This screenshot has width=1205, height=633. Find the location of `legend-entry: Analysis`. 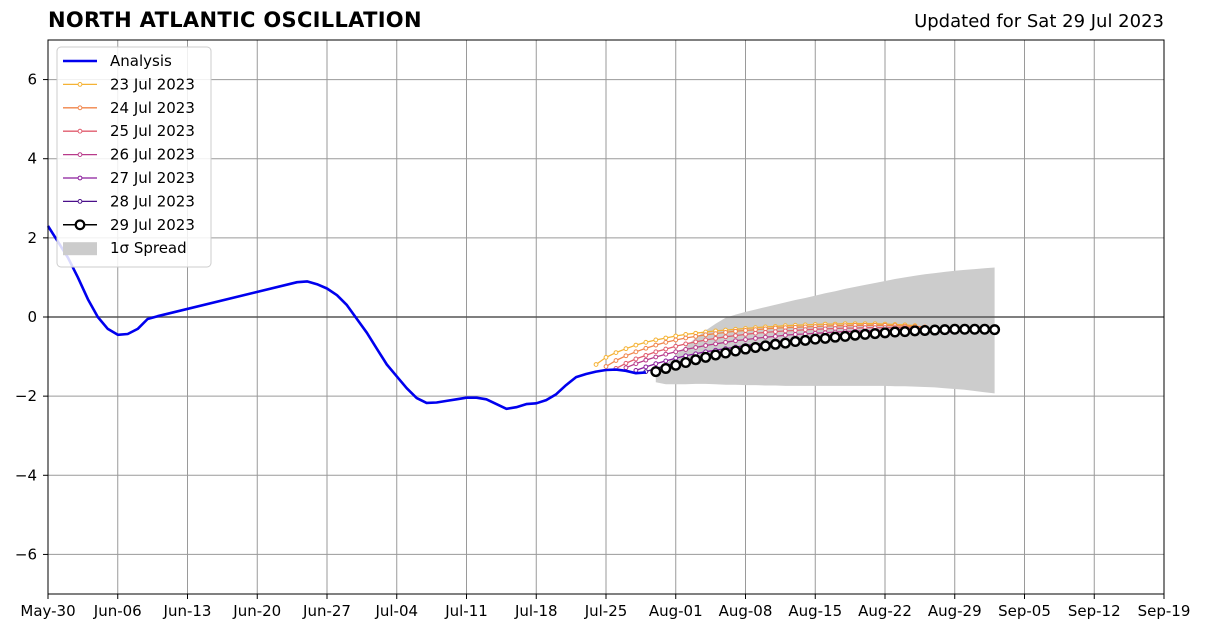

legend-entry: Analysis is located at coordinates (117, 61).